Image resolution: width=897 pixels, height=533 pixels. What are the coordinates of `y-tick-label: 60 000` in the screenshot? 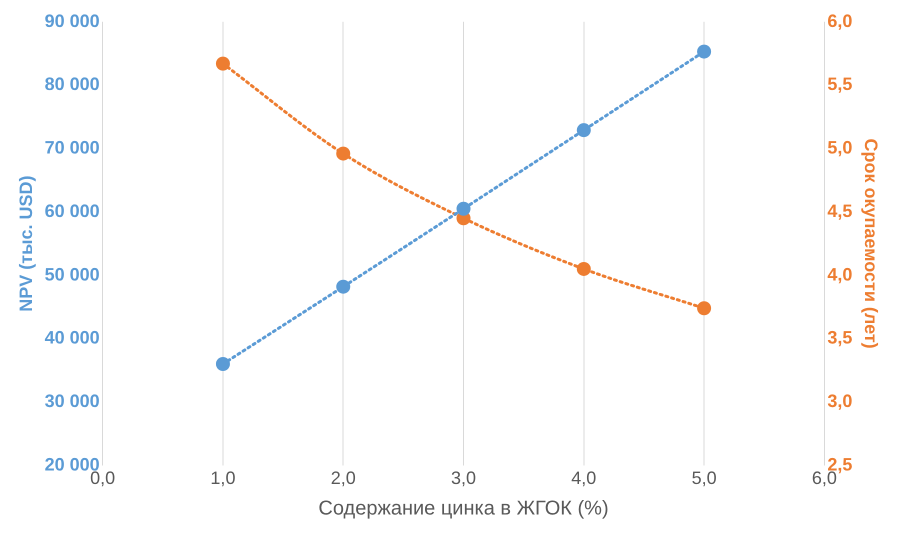 It's located at (72, 210).